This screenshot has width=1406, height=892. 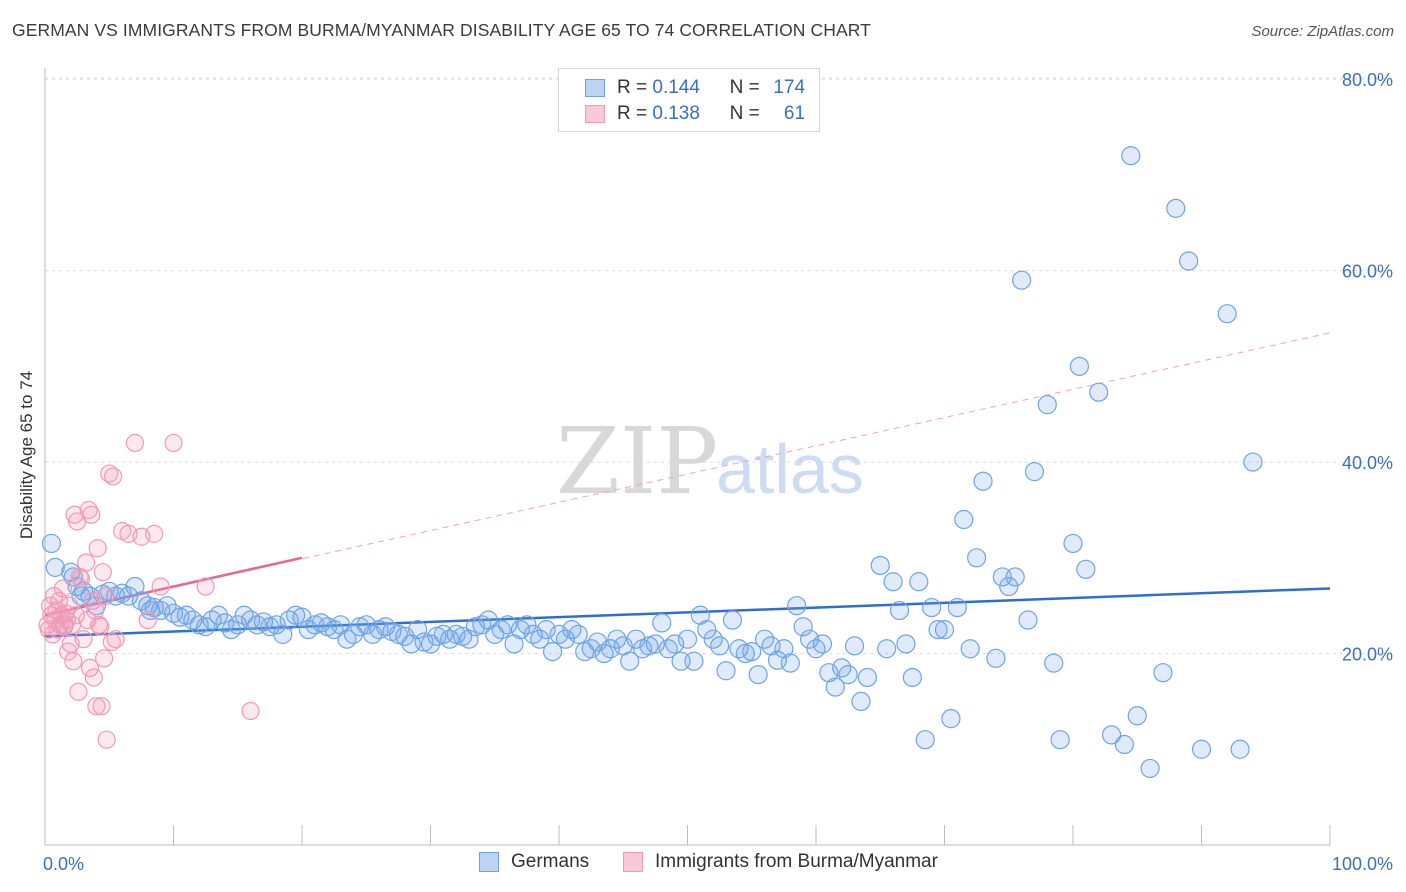 I want to click on watermark-atlas: atlas, so click(x=790, y=469).